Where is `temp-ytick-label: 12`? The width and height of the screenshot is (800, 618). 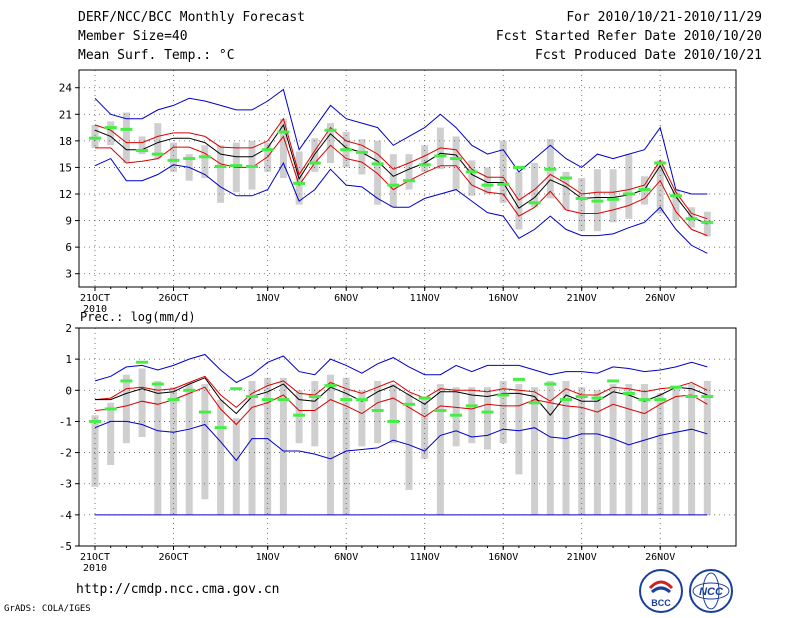 temp-ytick-label: 12 is located at coordinates (65, 194).